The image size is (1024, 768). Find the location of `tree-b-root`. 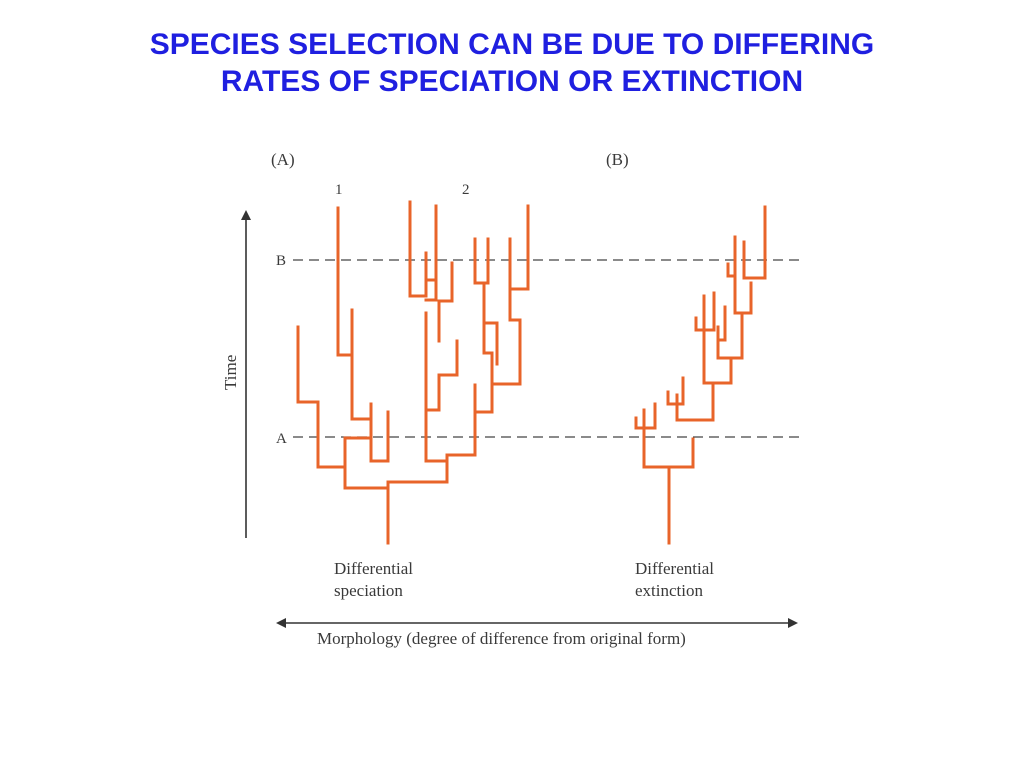

tree-b-root is located at coordinates (664, 473).